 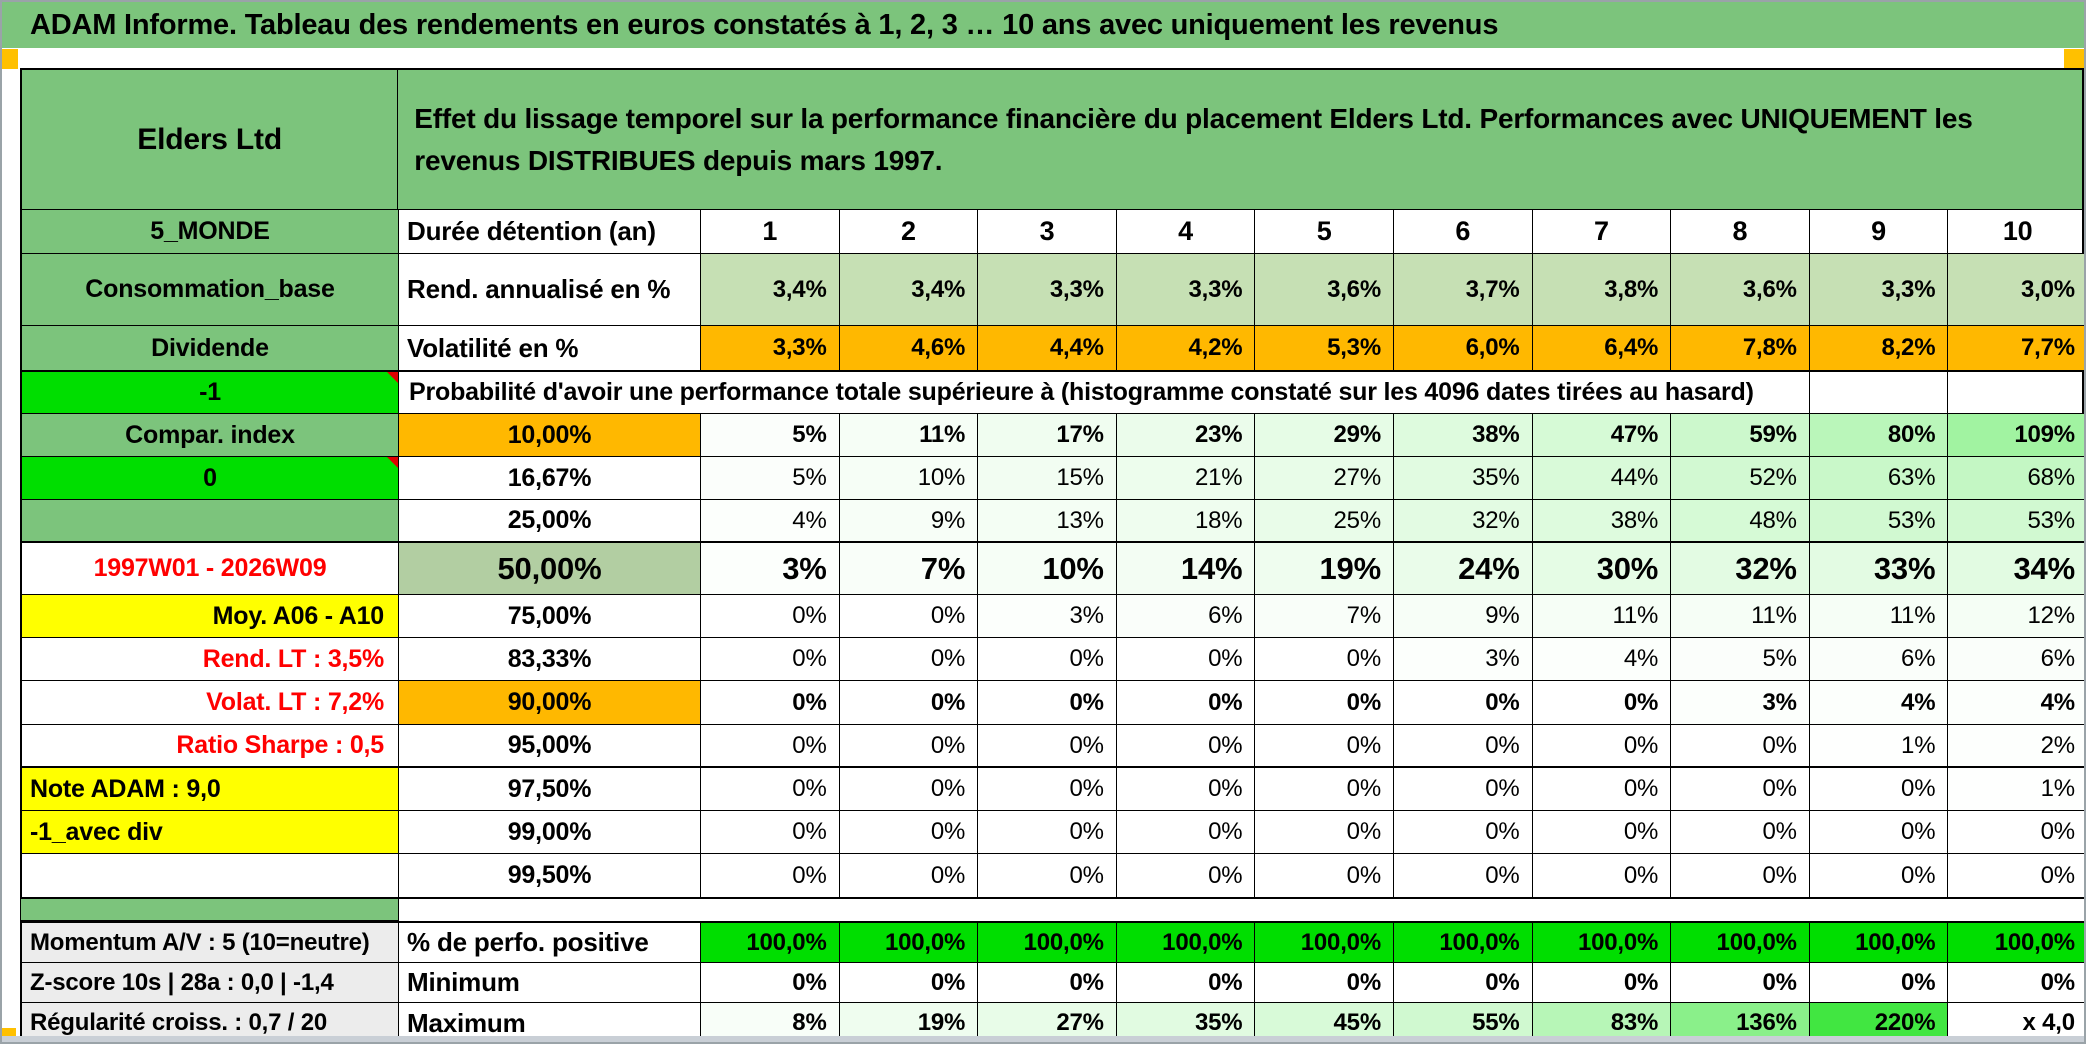 What do you see at coordinates (1463, 569) in the screenshot?
I see `data-cell: 24%` at bounding box center [1463, 569].